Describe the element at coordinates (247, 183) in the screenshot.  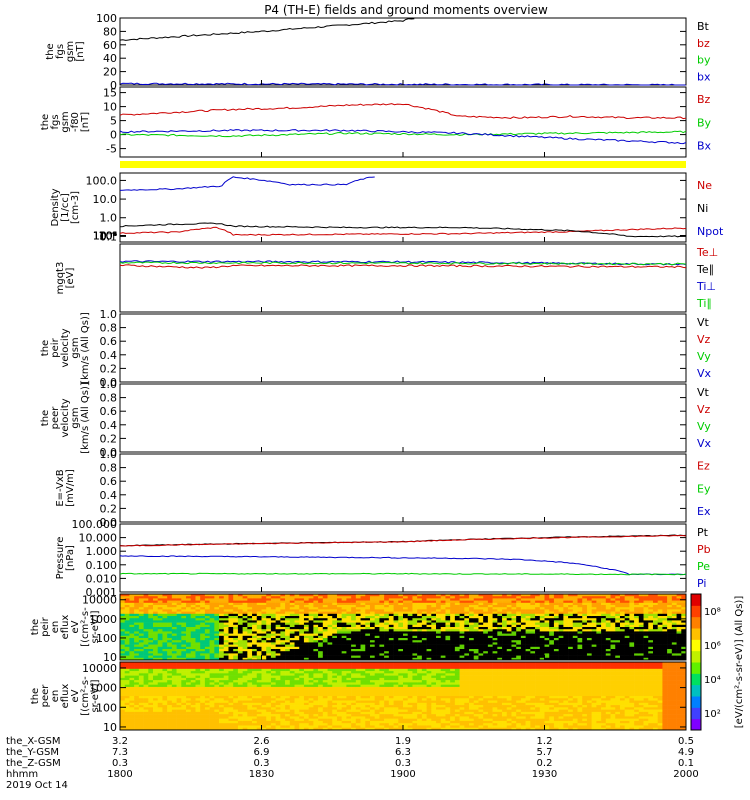
I see `series-line-Npot` at that location.